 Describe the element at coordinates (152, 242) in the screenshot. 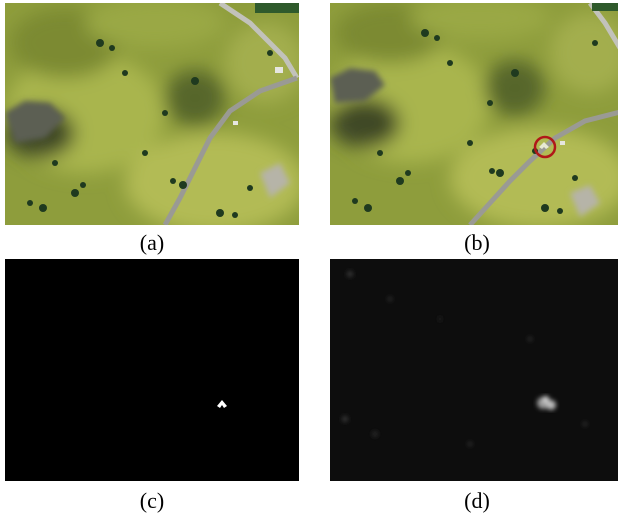

I see `caption-a: (a)` at that location.